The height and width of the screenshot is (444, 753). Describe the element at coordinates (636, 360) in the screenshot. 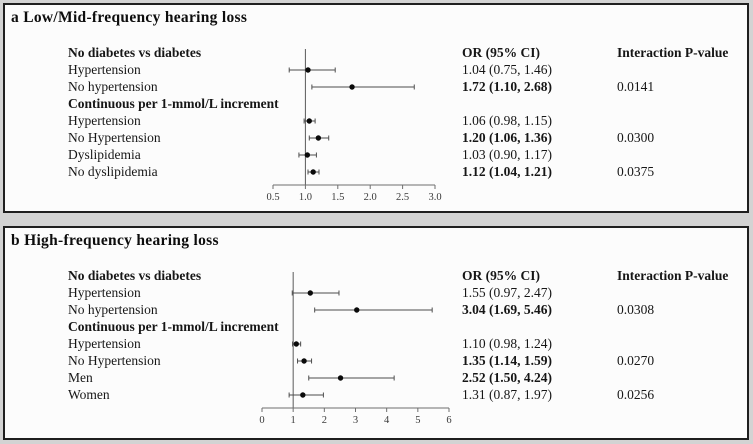

I see `interaction-p-value: 0.0270` at that location.